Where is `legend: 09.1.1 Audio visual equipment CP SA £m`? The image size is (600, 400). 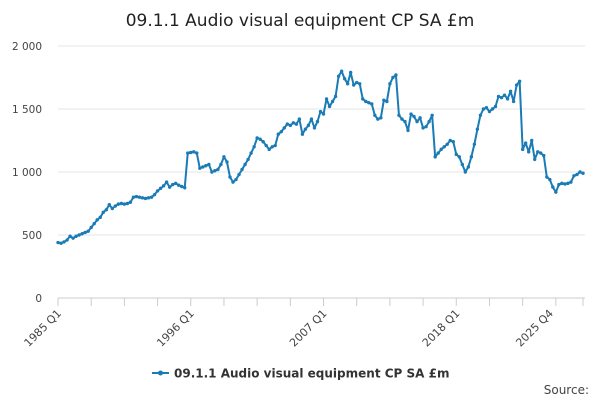
legend: 09.1.1 Audio visual equipment CP SA £m is located at coordinates (300, 374).